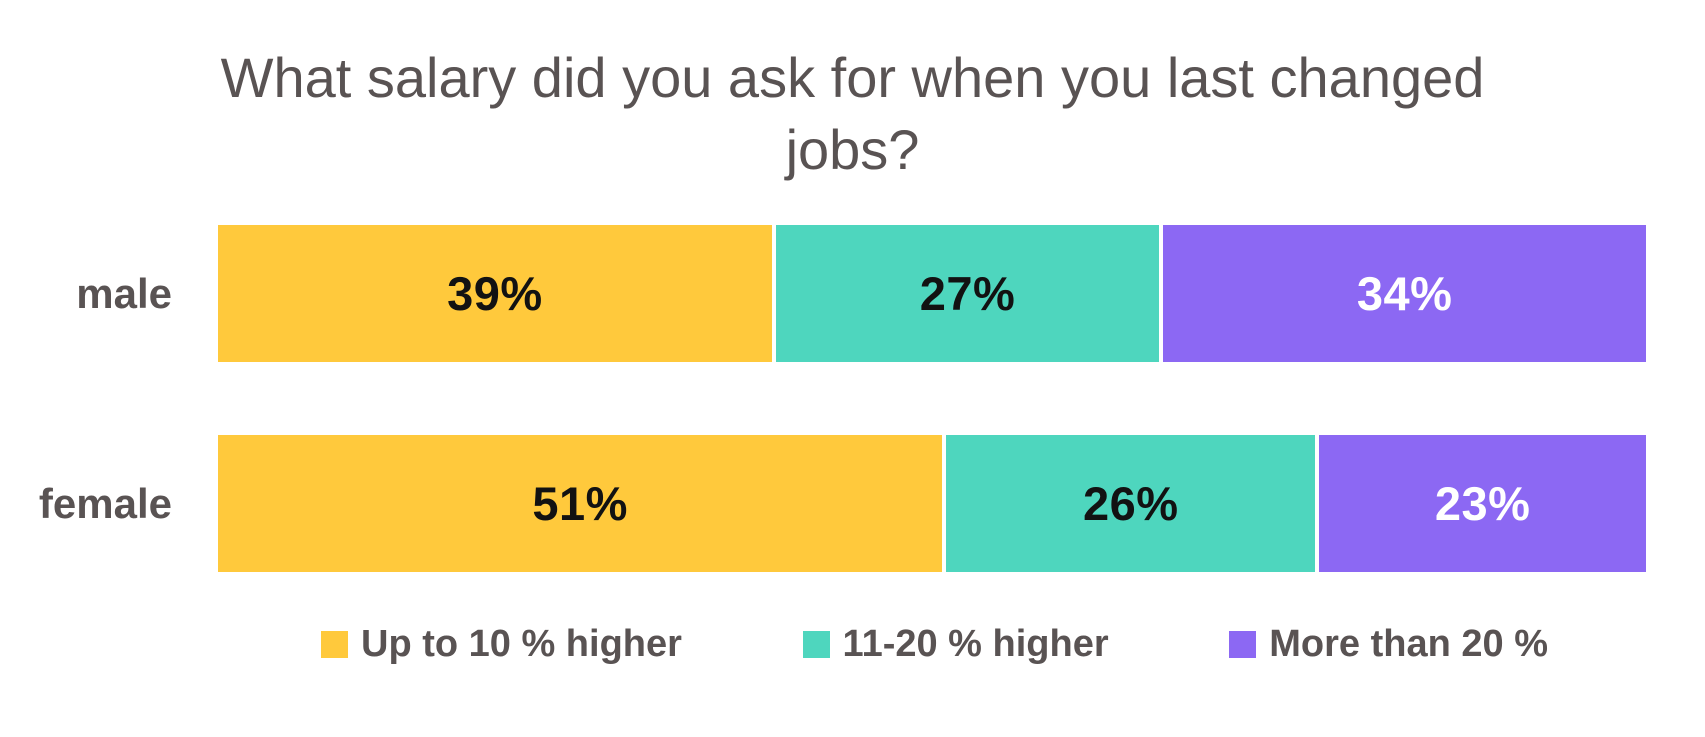 This screenshot has width=1705, height=737. I want to click on segment-value-label: 26%, so click(1131, 503).